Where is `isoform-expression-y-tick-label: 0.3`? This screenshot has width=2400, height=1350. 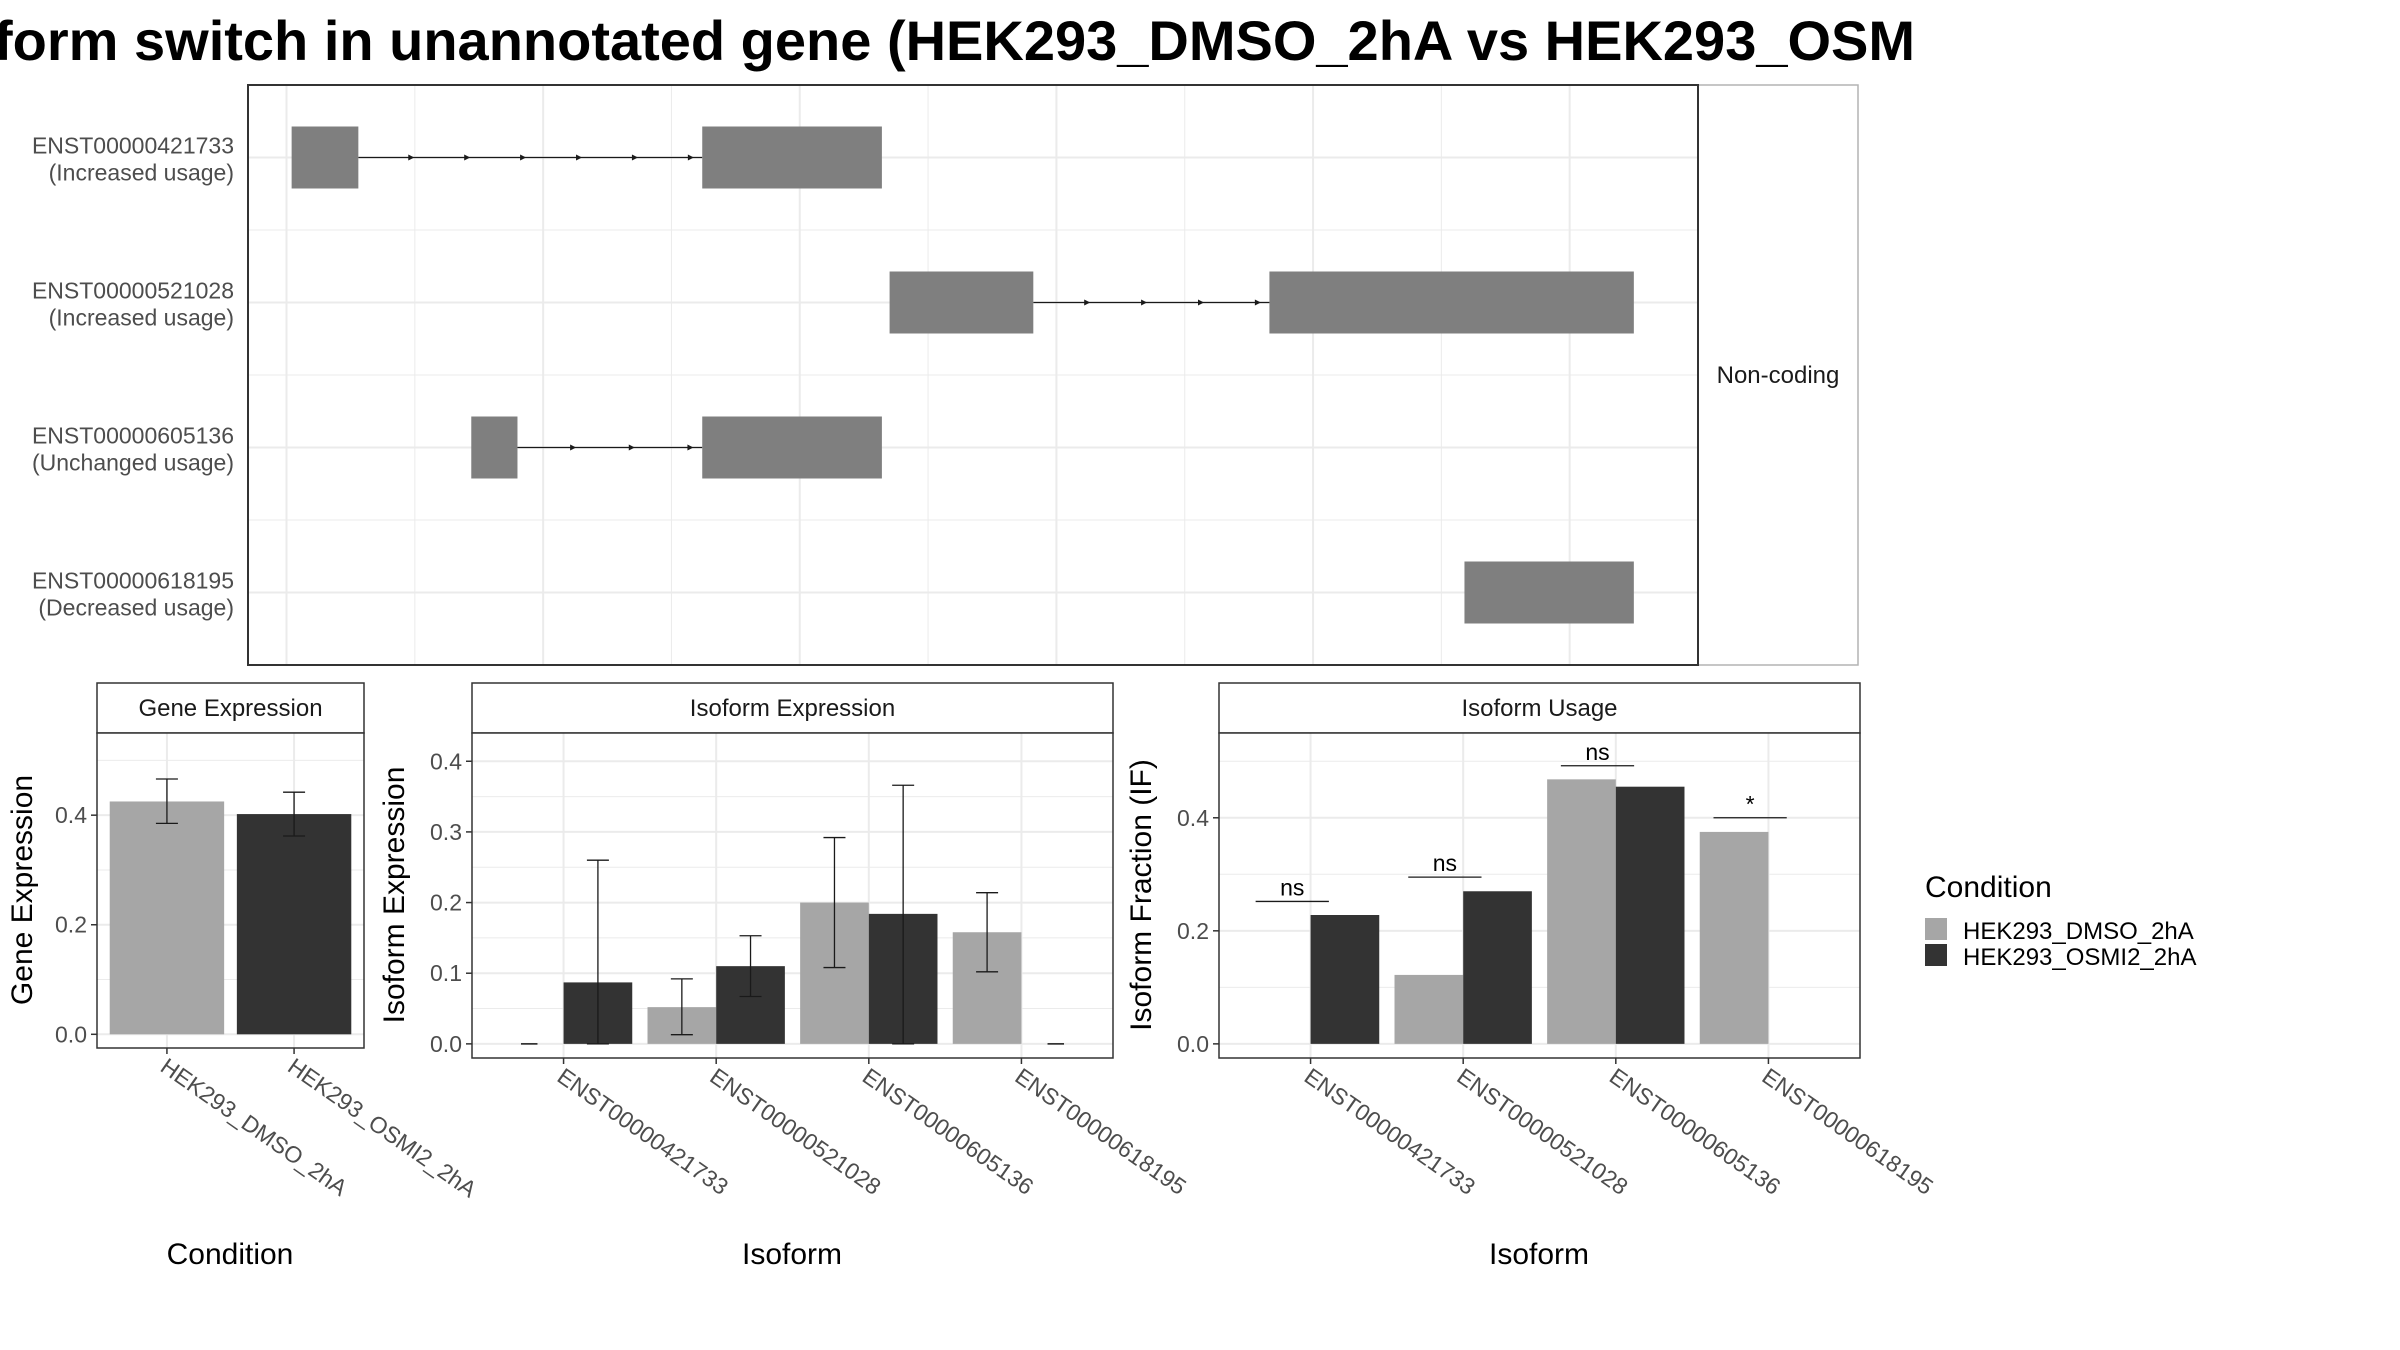
isoform-expression-y-tick-label: 0.3 is located at coordinates (446, 832).